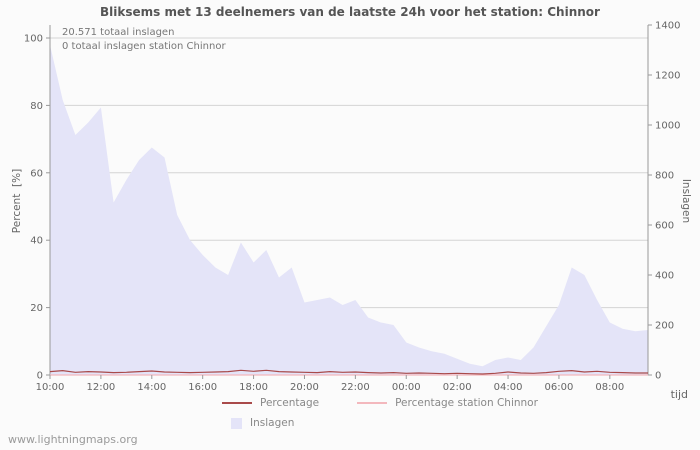 This screenshot has width=700, height=450. I want to click on x-tick-label: 22:00, so click(355, 387).